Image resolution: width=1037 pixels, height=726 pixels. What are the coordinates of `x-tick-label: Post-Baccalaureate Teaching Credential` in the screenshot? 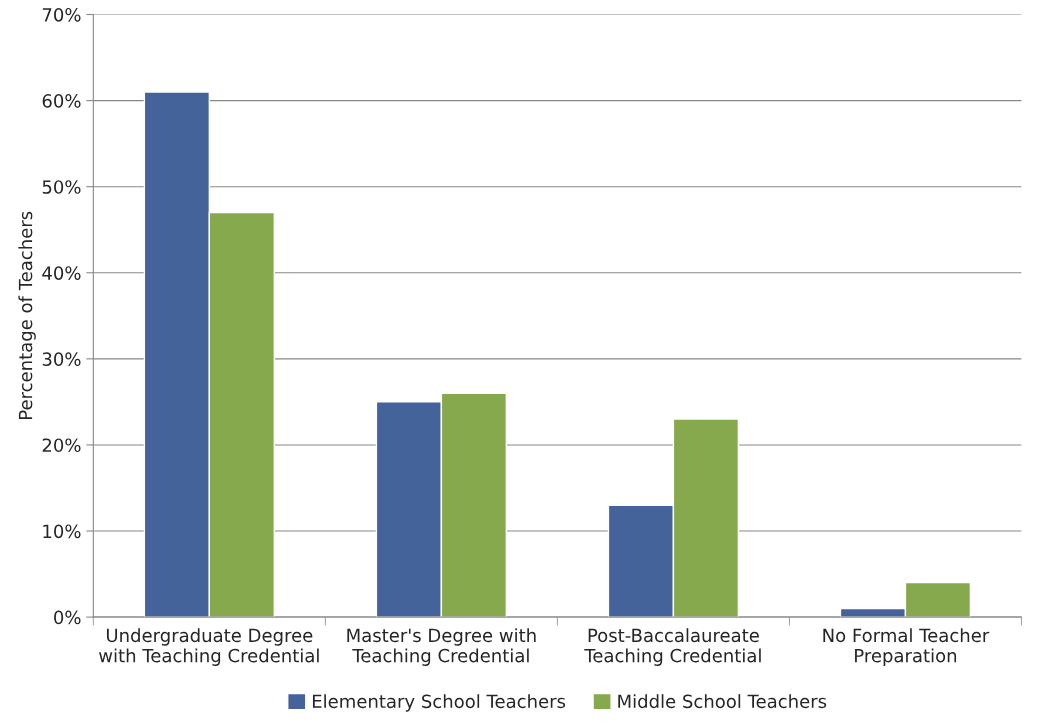 It's located at (672, 647).